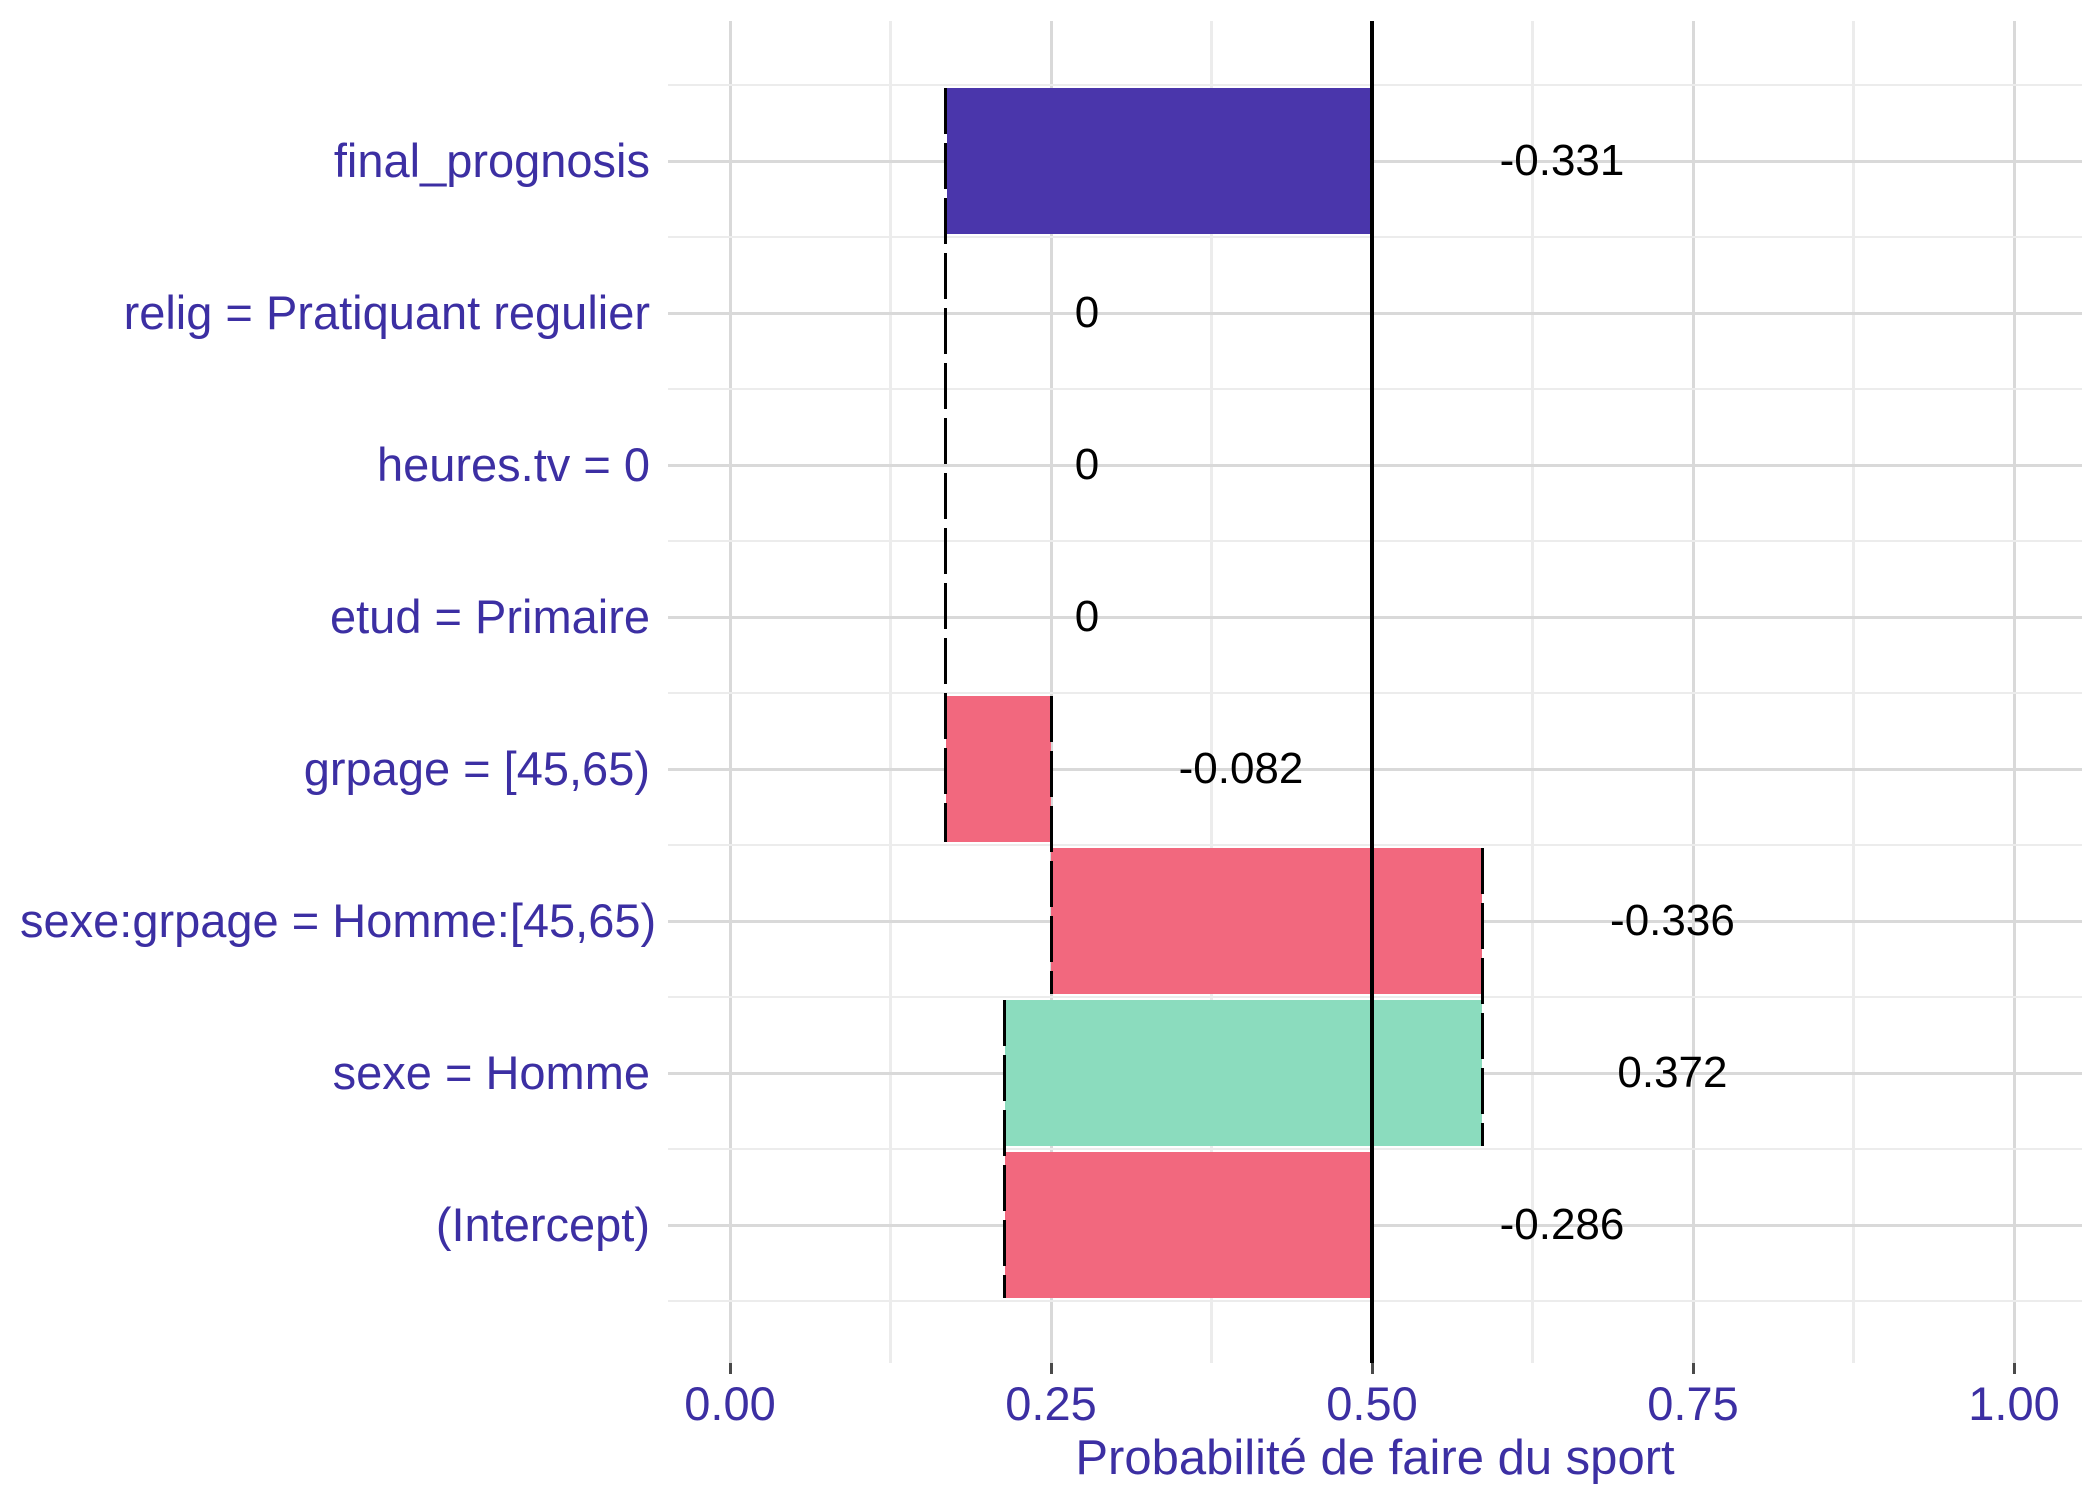  I want to click on y-axis-label: grpage = [45,65), so click(476, 768).